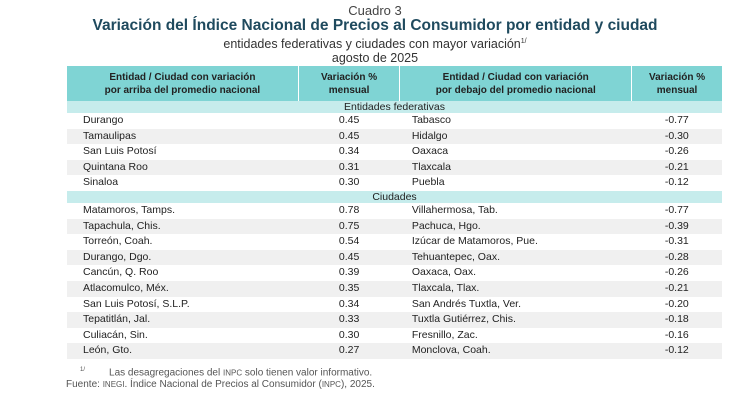  I want to click on entity-above: Tamaulipas, so click(183, 136).